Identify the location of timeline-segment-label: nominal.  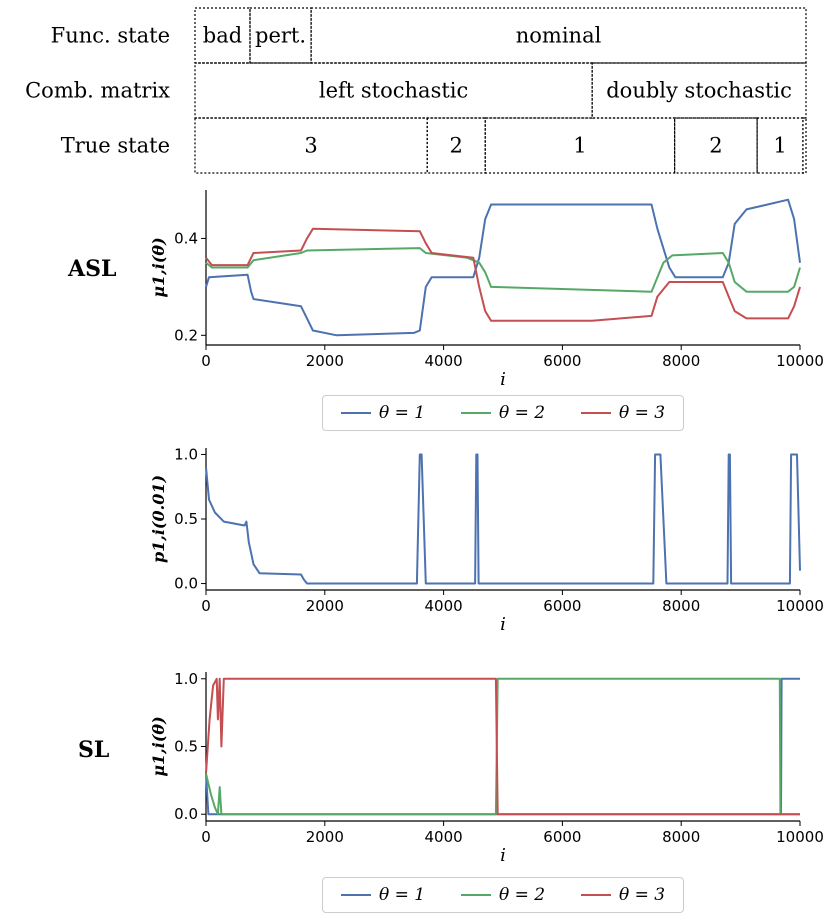
(559, 36).